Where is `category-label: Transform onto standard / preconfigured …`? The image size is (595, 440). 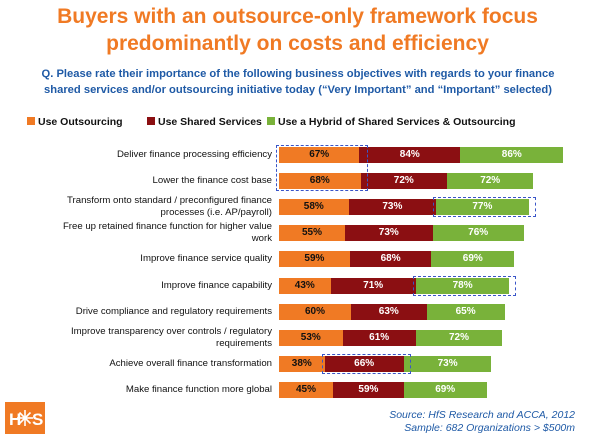
category-label: Transform onto standard / preconfigured … is located at coordinates (137, 207).